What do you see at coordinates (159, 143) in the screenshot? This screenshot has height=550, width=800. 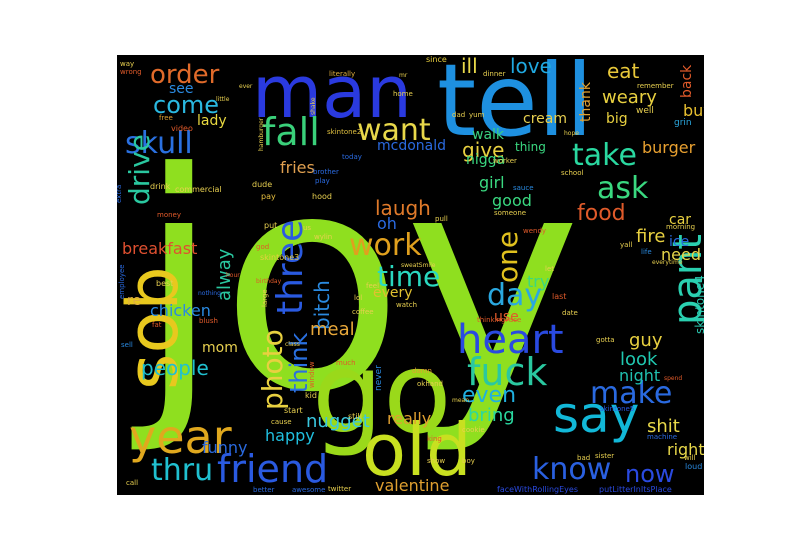 I see `cloud-word-skull: skull` at bounding box center [159, 143].